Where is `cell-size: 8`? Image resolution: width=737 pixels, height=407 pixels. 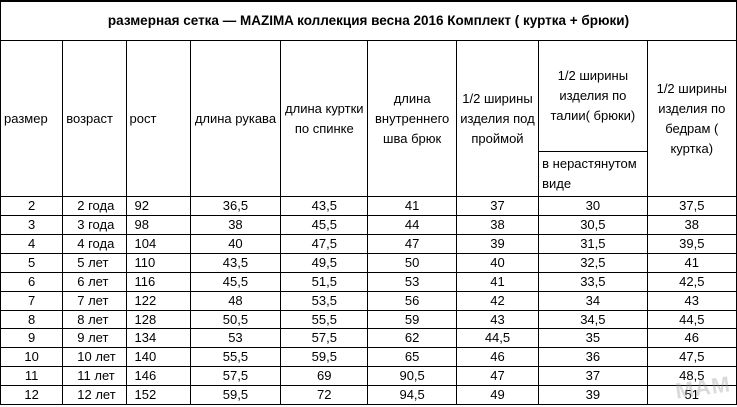
cell-size: 8 is located at coordinates (32, 319).